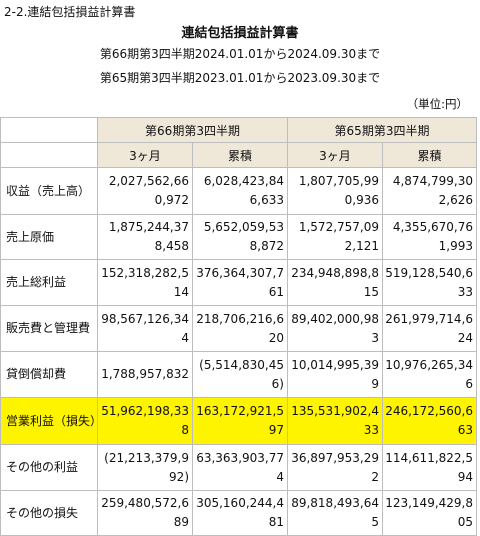  I want to click on sub-header-row: 3ヶ月 累積 3ヶ月 累積, so click(238, 155).